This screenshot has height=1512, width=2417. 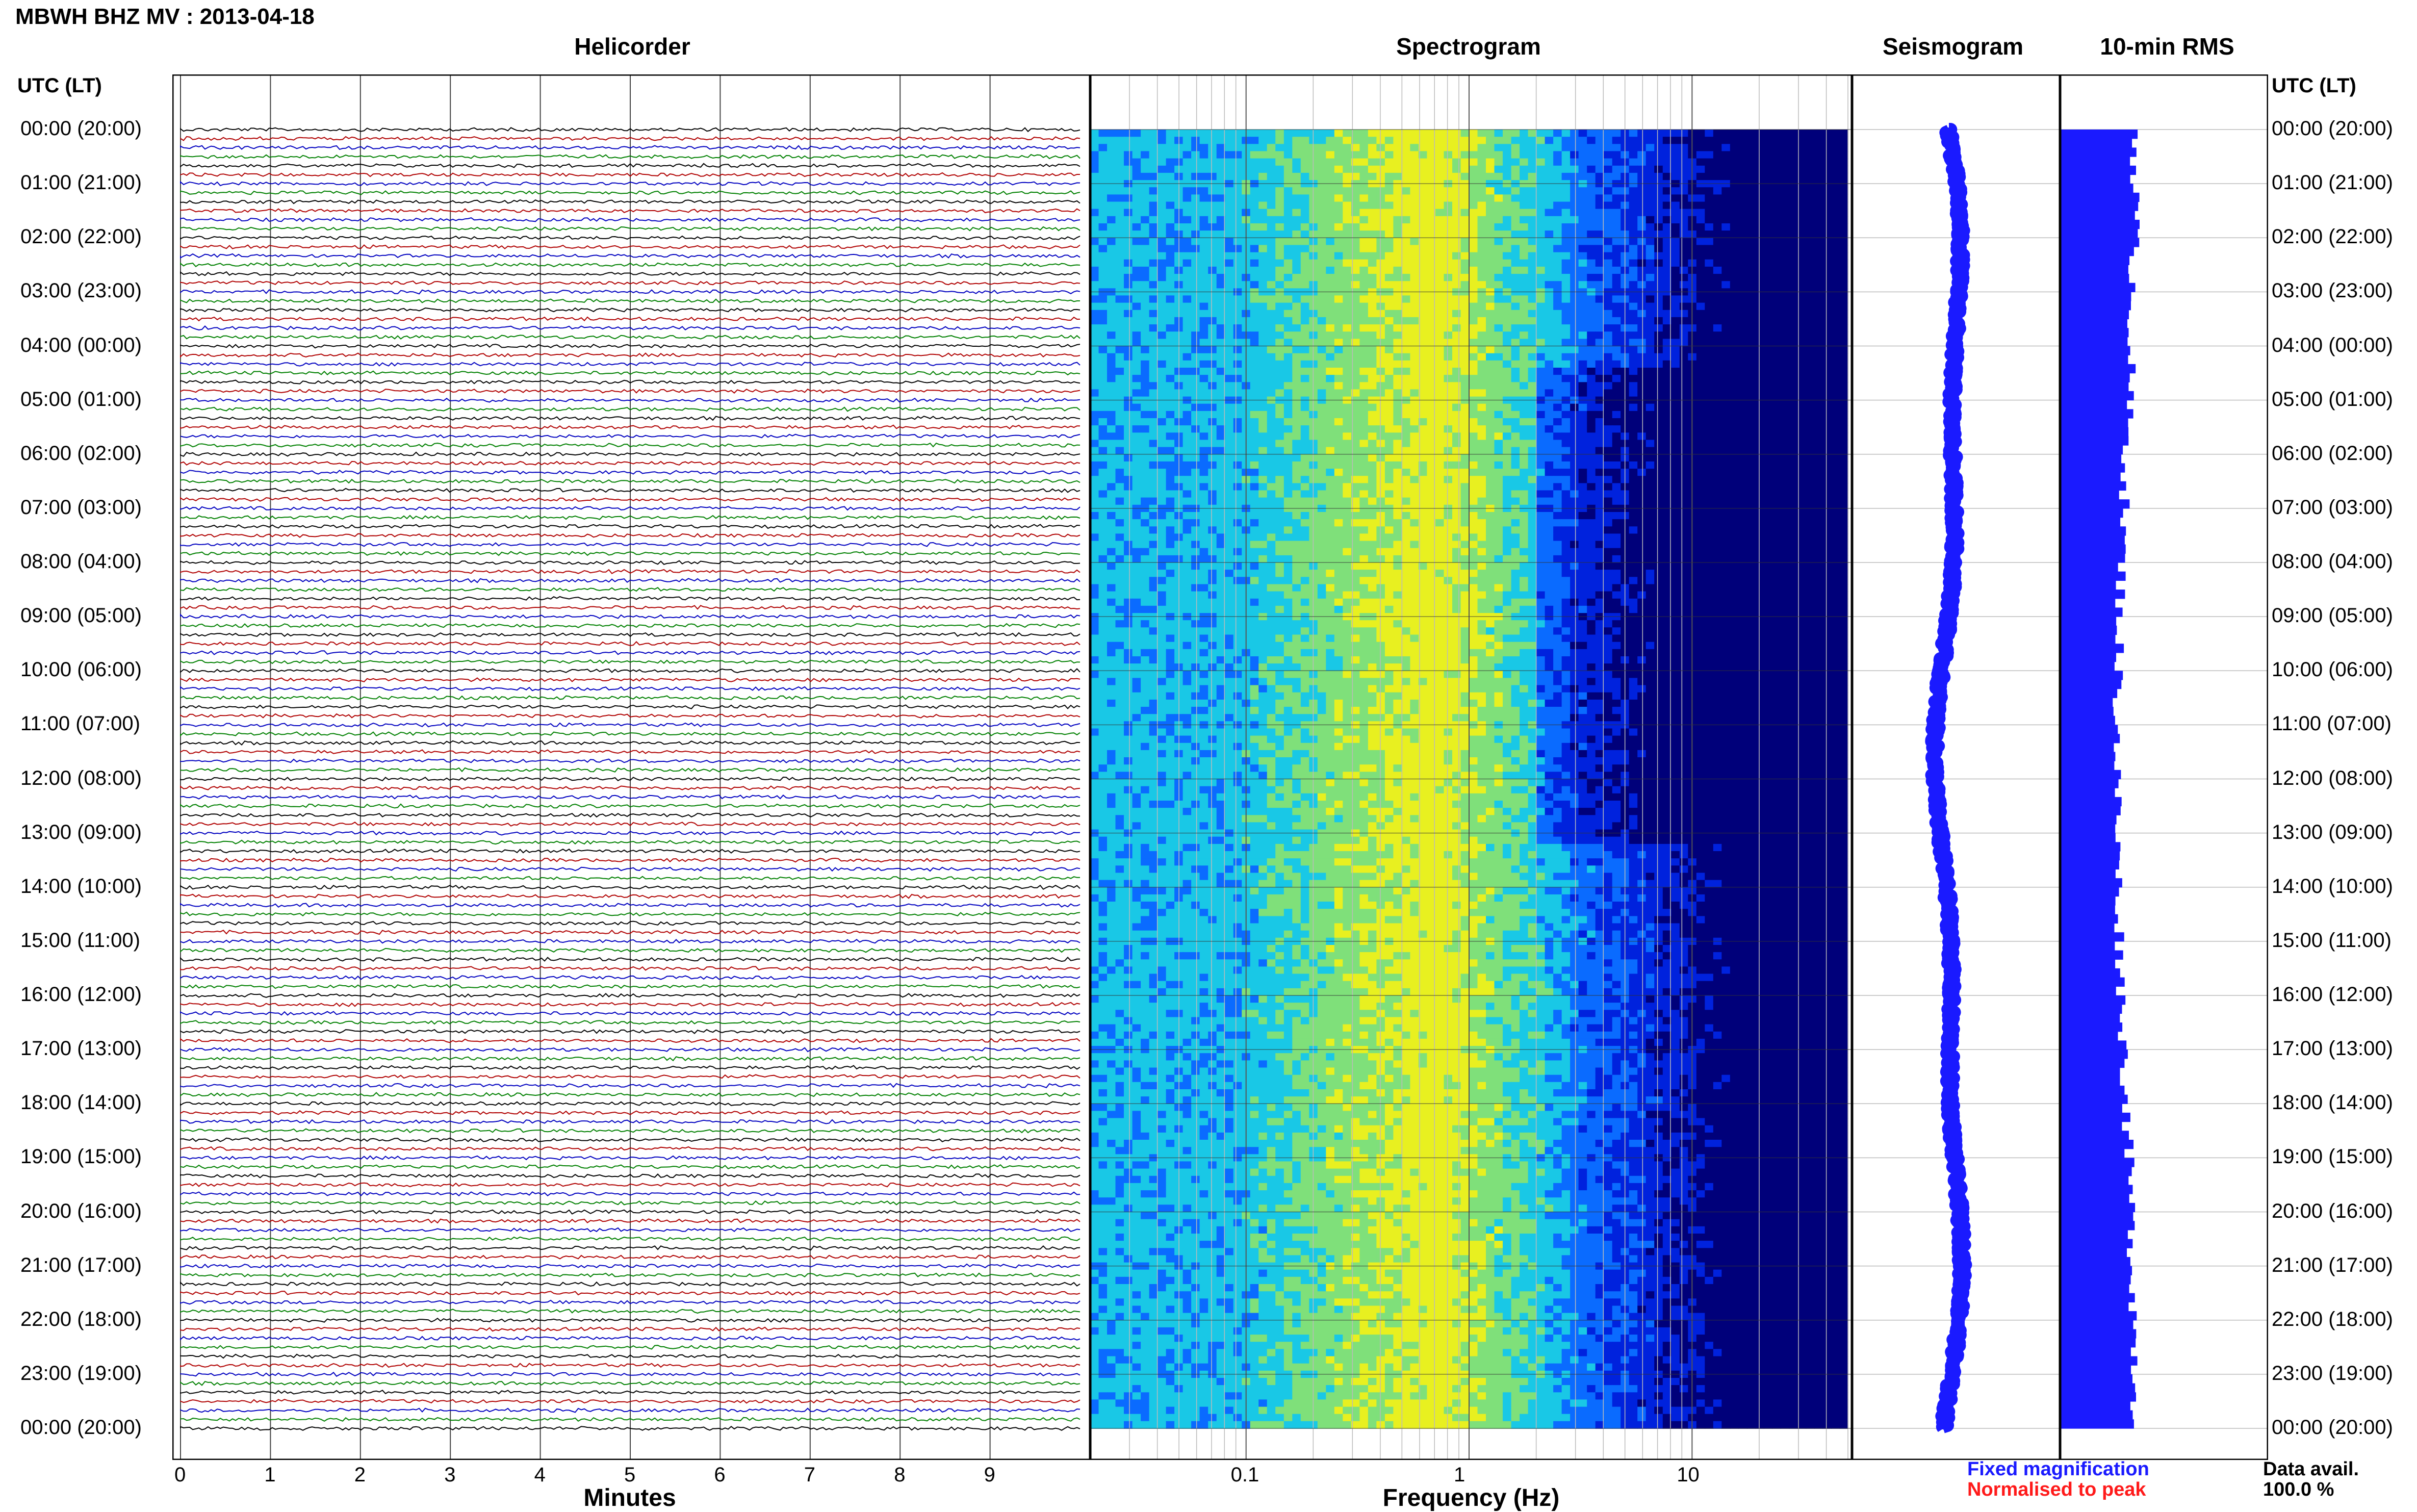 What do you see at coordinates (81, 128) in the screenshot?
I see `time-label-left: 00:00 (20:00)` at bounding box center [81, 128].